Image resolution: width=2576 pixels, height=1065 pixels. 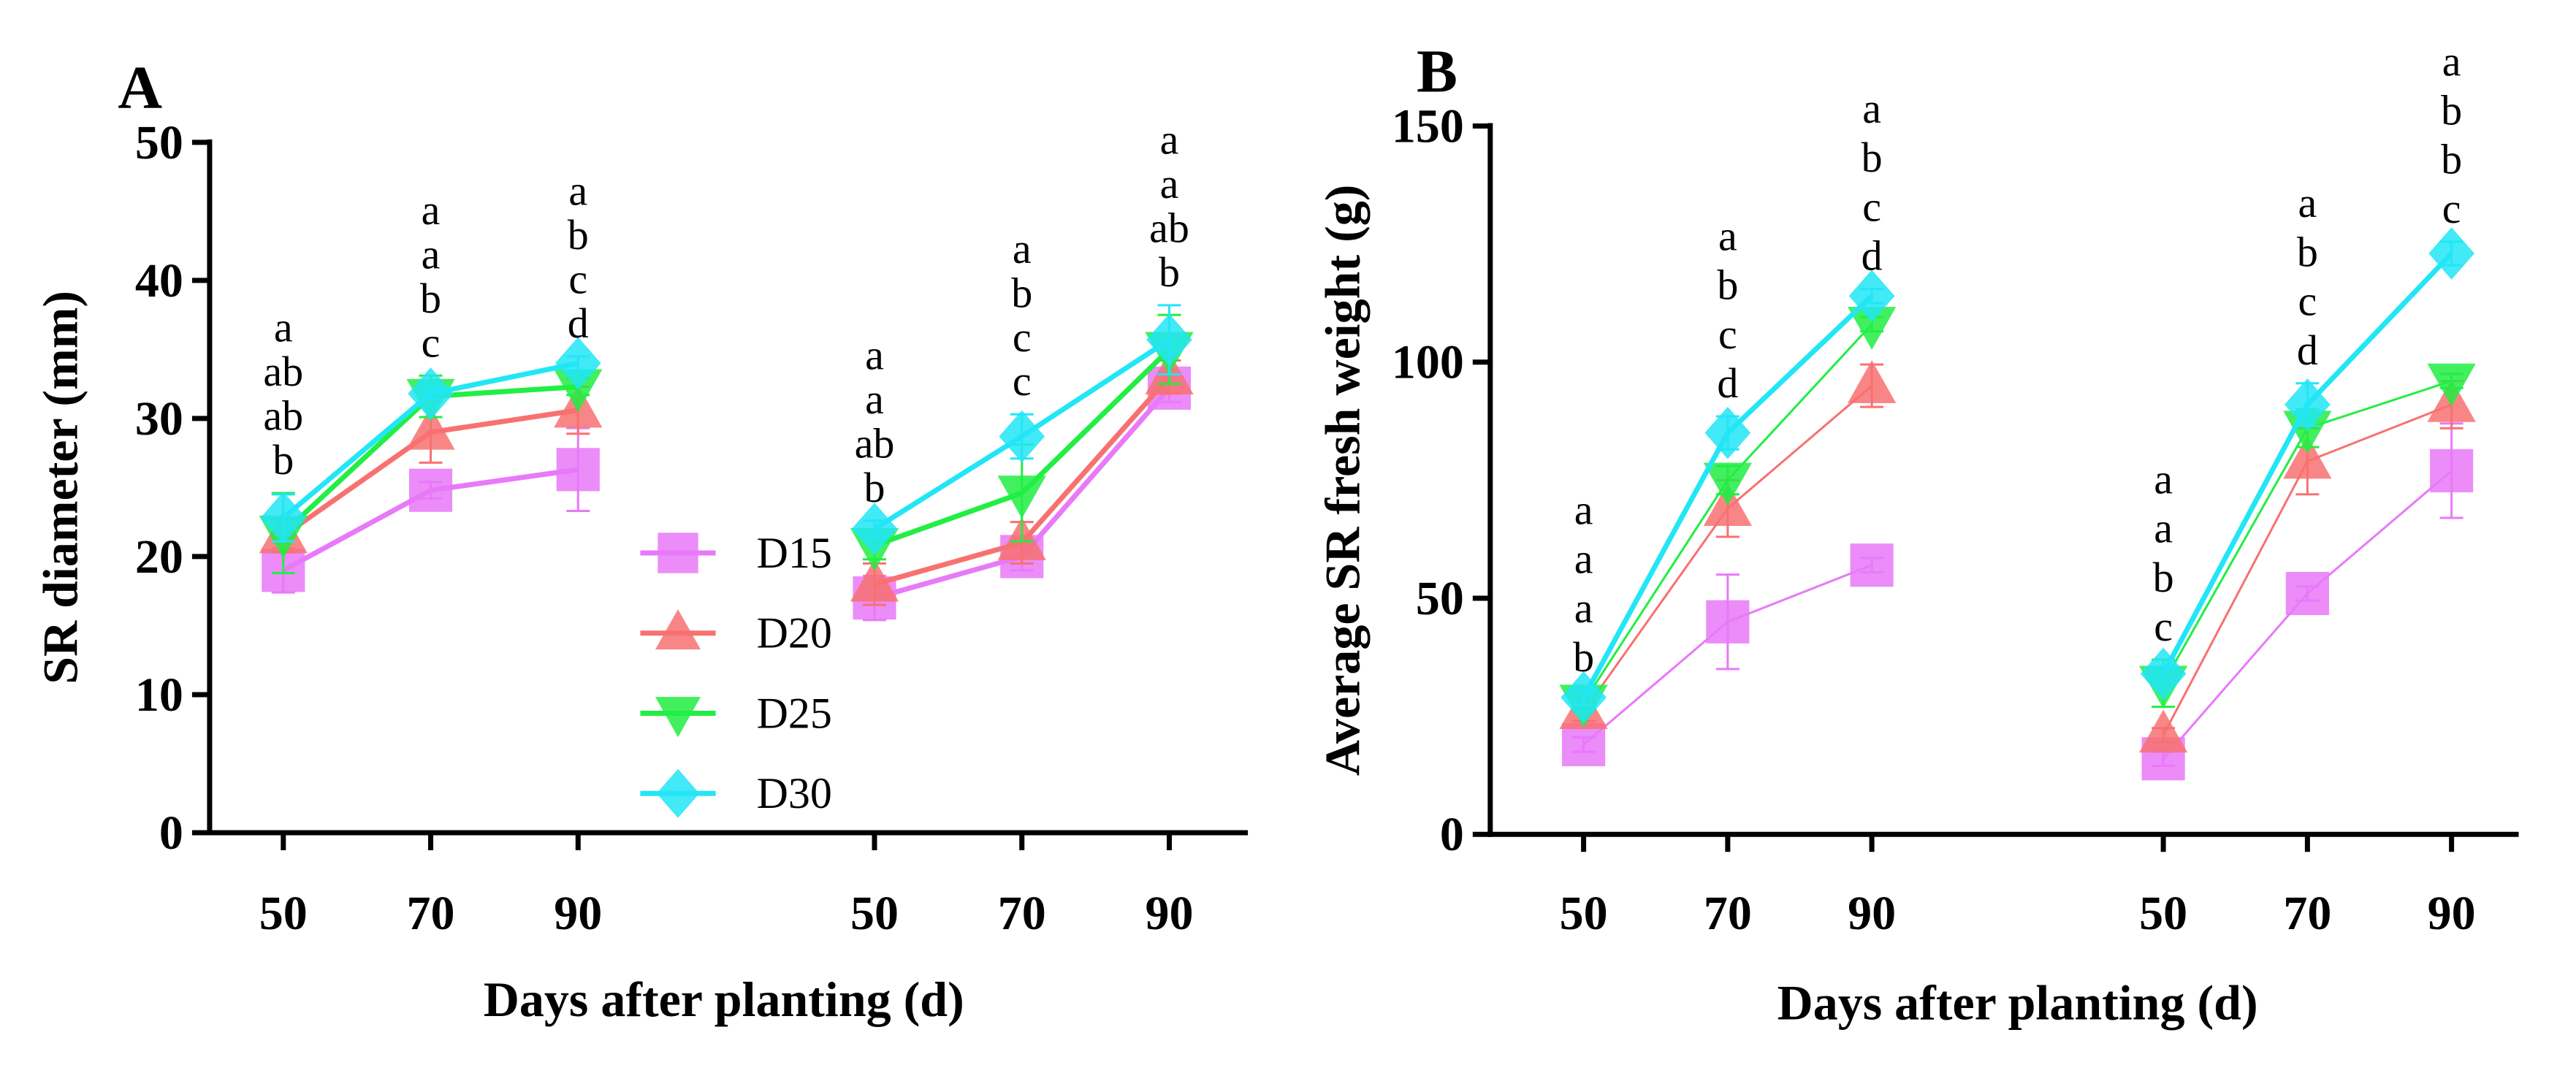 I want to click on y-tick-label: 40, so click(x=159, y=281).